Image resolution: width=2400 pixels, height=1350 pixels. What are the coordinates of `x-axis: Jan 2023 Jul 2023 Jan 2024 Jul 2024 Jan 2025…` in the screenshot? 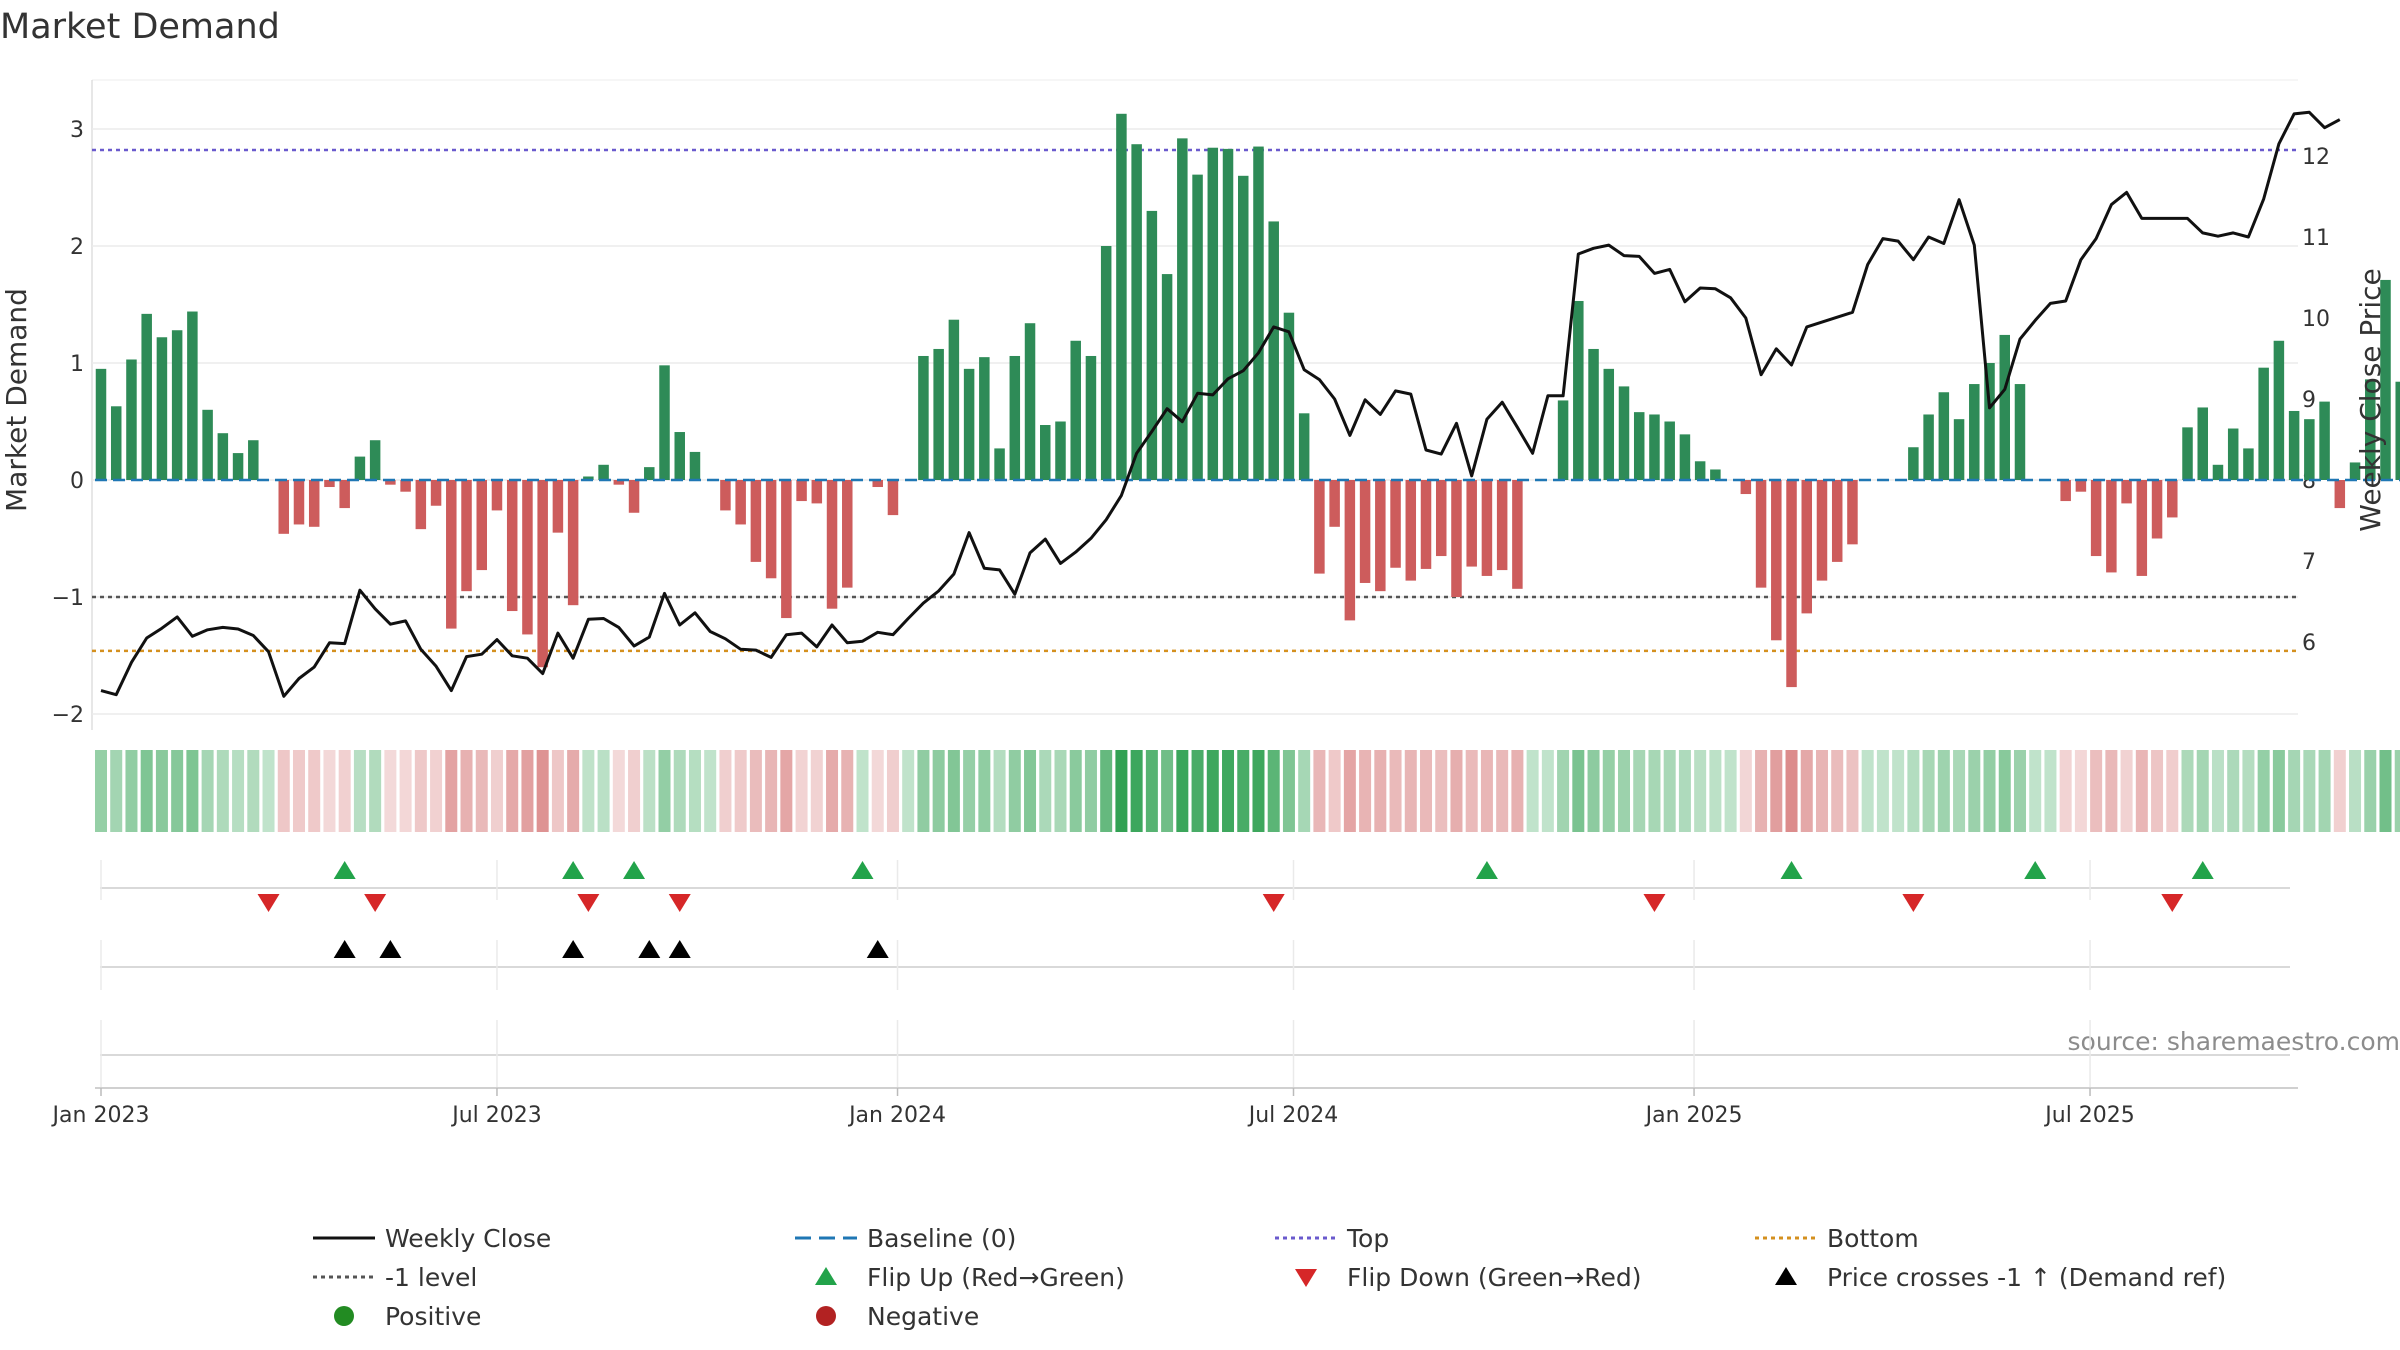 It's located at (1174, 1107).